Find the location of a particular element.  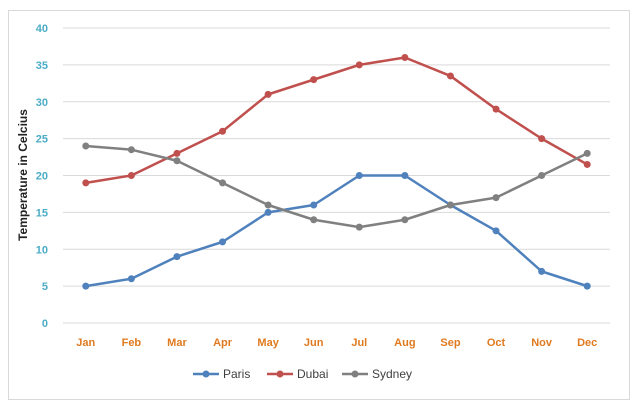

legend-label: Sydney is located at coordinates (392, 374).